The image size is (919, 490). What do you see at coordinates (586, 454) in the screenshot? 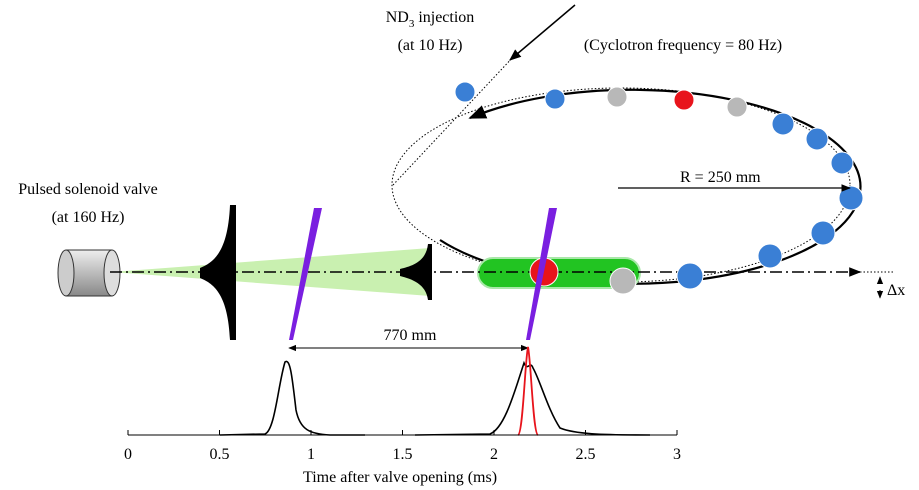
I see `tick-label: 2.5` at bounding box center [586, 454].